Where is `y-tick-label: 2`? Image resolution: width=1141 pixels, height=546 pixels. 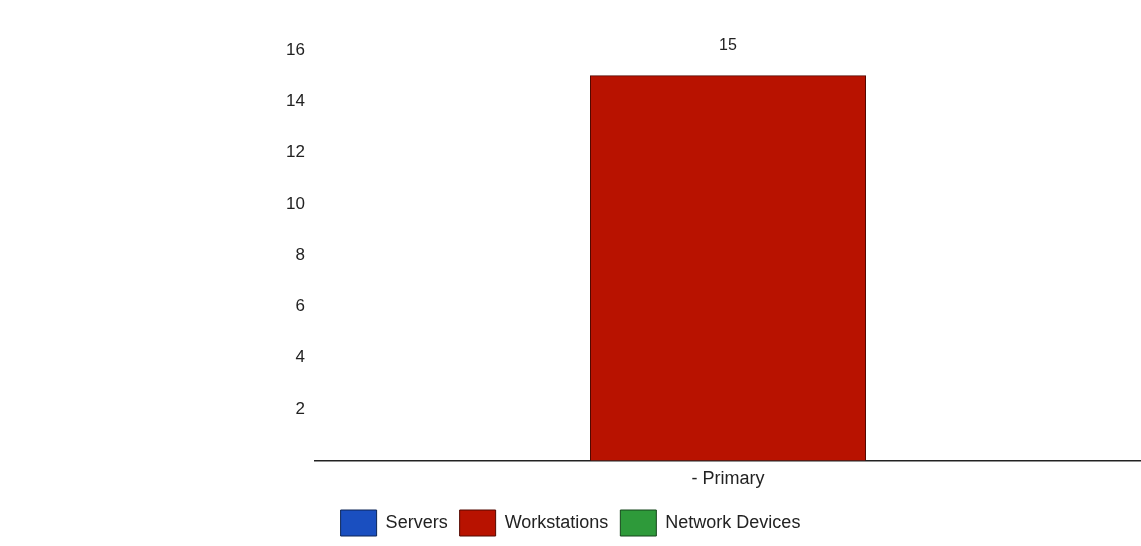 y-tick-label: 2 is located at coordinates (300, 408).